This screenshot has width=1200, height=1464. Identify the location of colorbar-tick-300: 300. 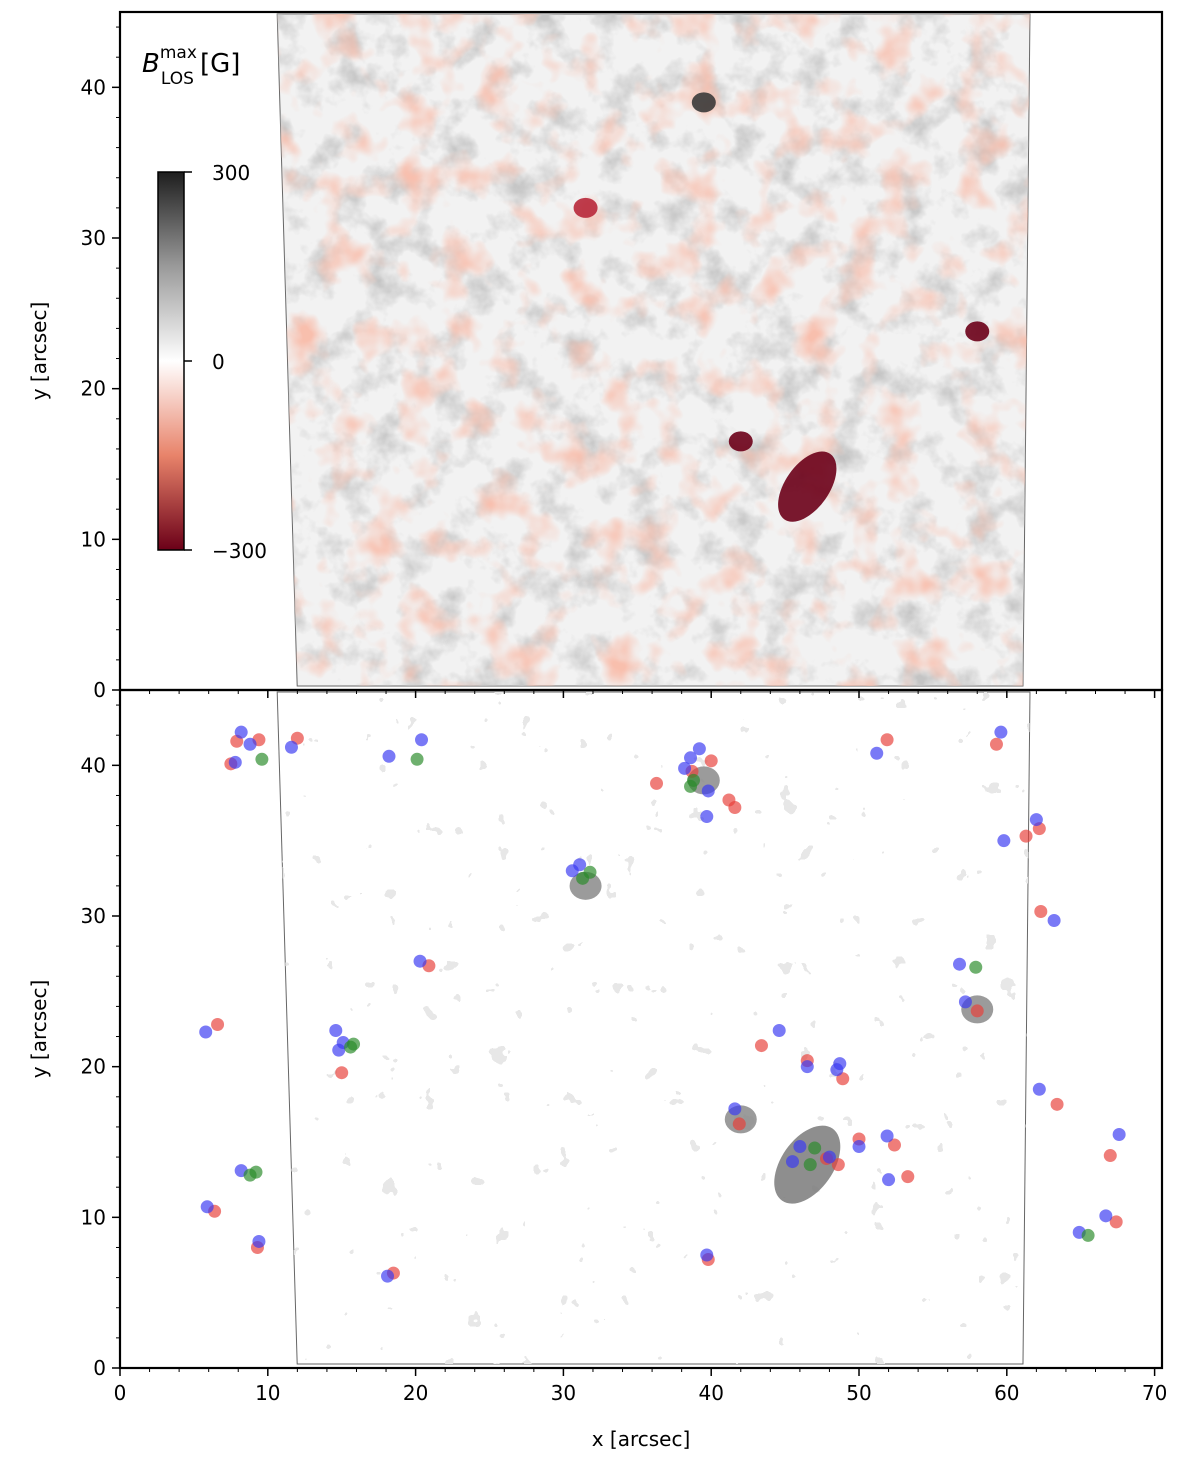
(231, 173).